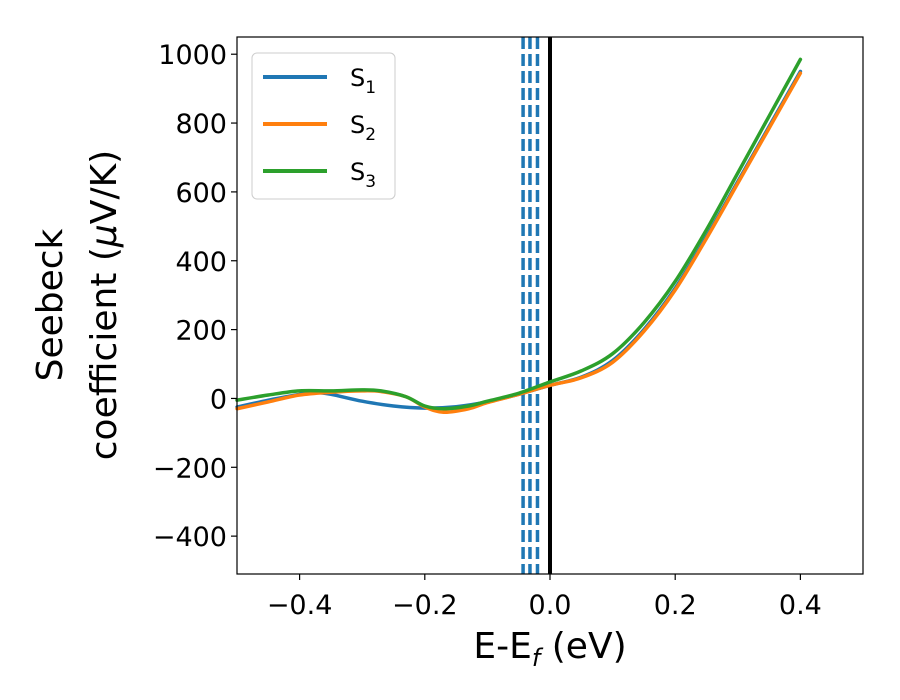 Image resolution: width=900 pixels, height=700 pixels. Describe the element at coordinates (363, 81) in the screenshot. I see `legend-label-s1: S1` at that location.